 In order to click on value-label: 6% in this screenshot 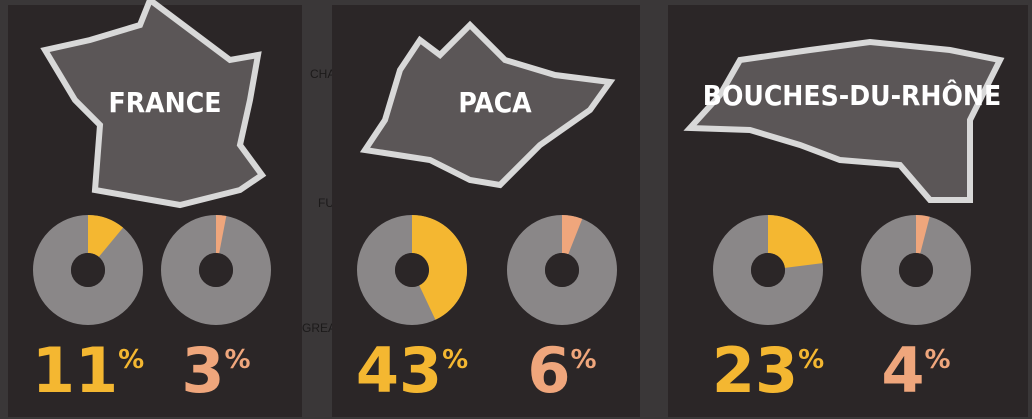, I will do `click(561, 370)`.